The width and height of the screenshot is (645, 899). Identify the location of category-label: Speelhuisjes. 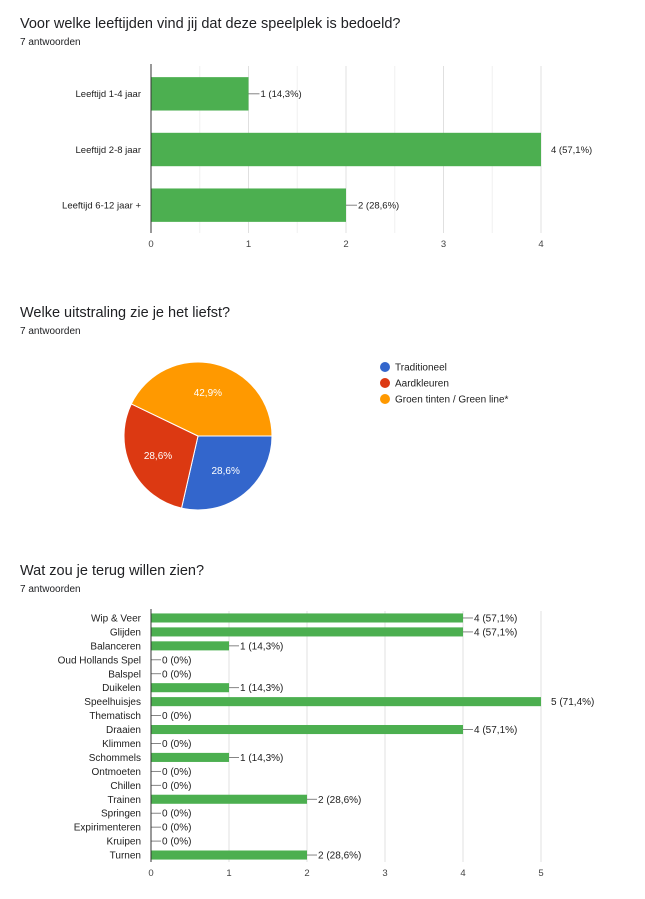
(112, 702).